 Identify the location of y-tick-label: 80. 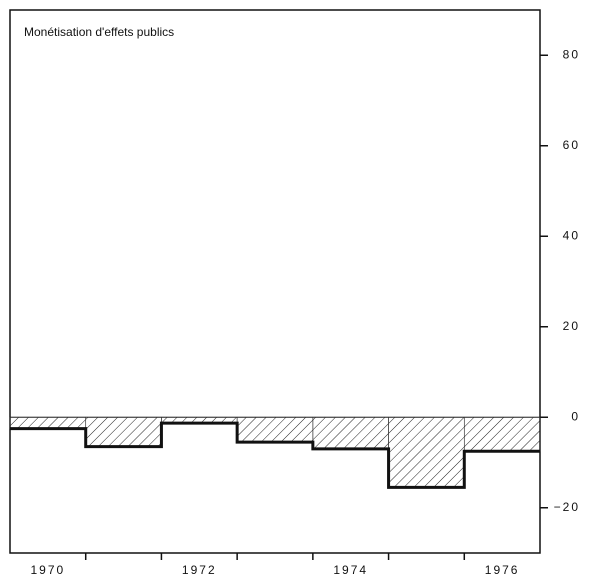
(571, 54).